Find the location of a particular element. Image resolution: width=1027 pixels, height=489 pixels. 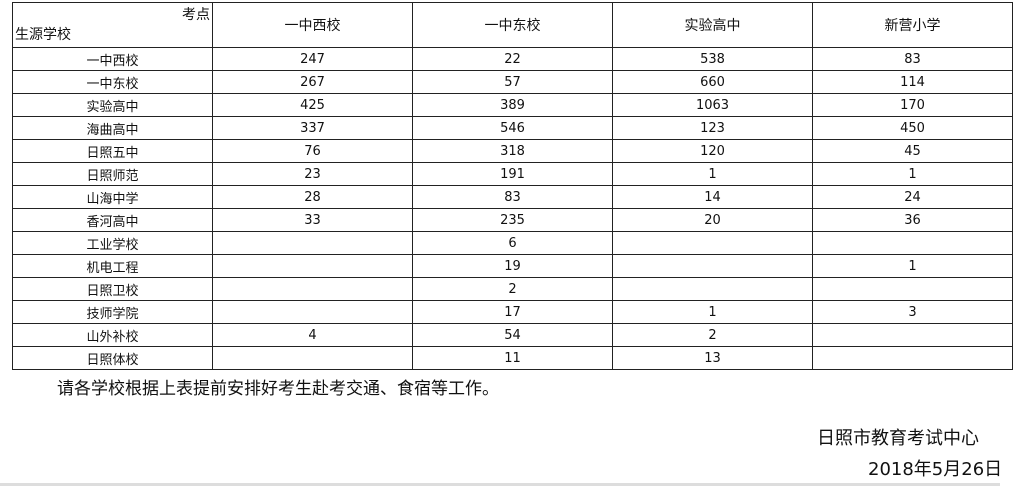

column-header: 一中东校 is located at coordinates (512, 25).